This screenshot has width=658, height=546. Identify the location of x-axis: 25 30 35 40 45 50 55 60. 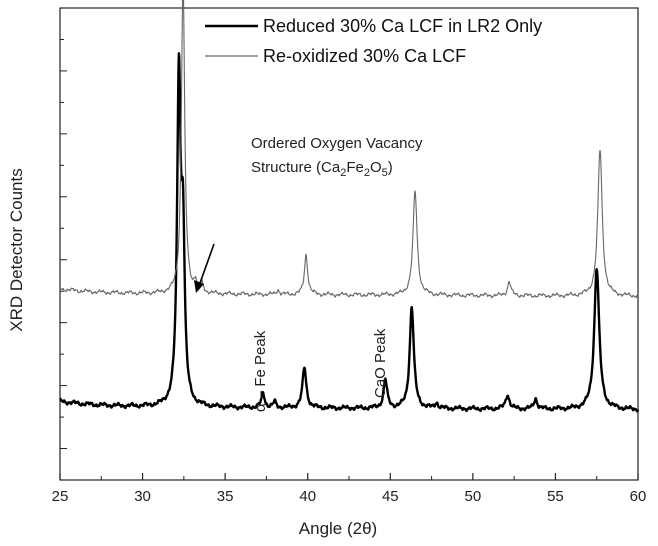
(349, 489).